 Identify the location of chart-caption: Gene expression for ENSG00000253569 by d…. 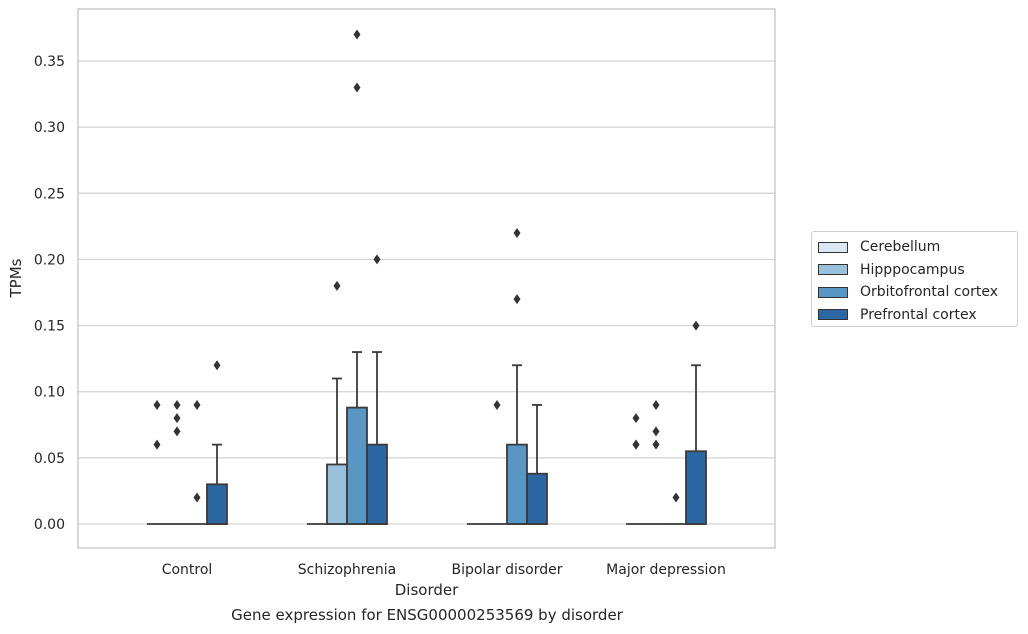
(427, 615).